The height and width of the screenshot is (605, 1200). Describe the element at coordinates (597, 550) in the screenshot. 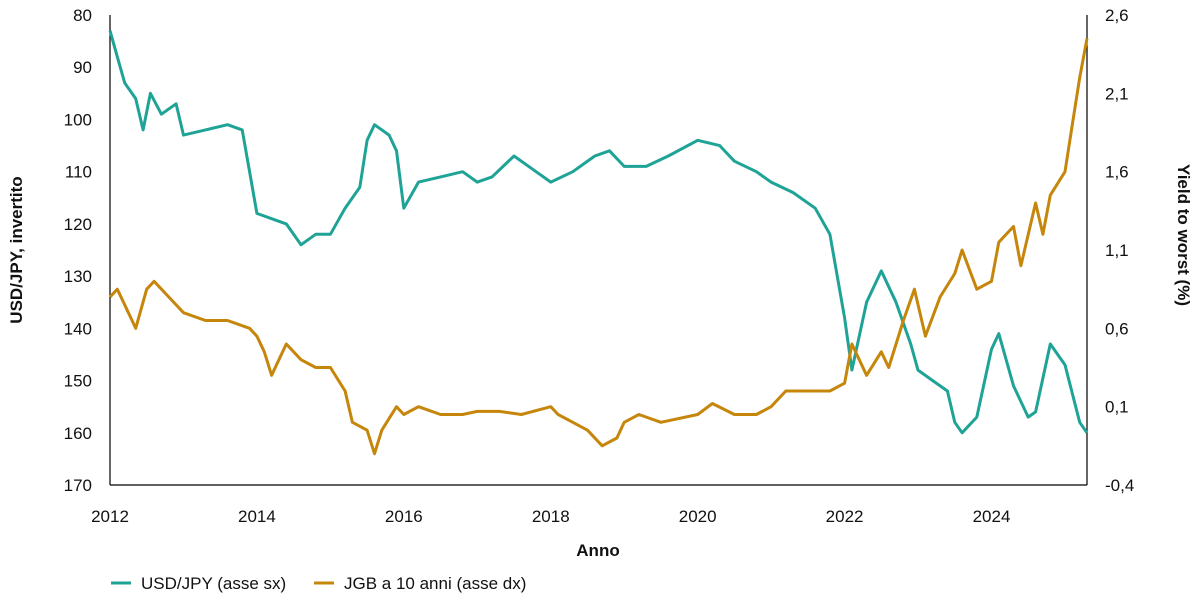

I see `x-axis-label: Anno` at that location.